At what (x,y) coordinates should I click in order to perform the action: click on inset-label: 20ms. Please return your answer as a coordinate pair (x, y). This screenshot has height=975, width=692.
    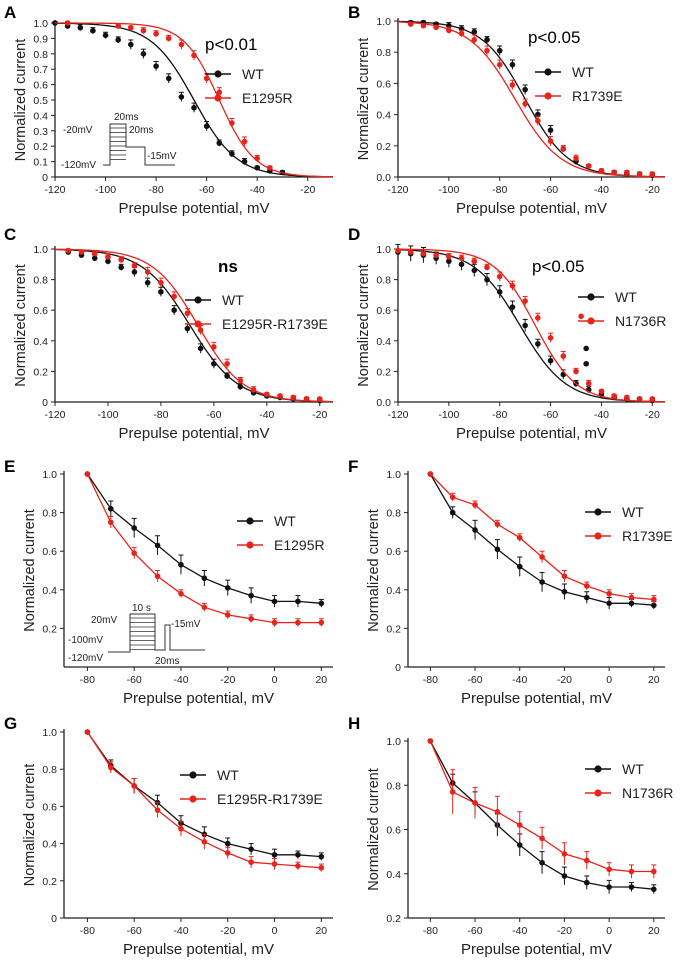
    Looking at the image, I should click on (141, 130).